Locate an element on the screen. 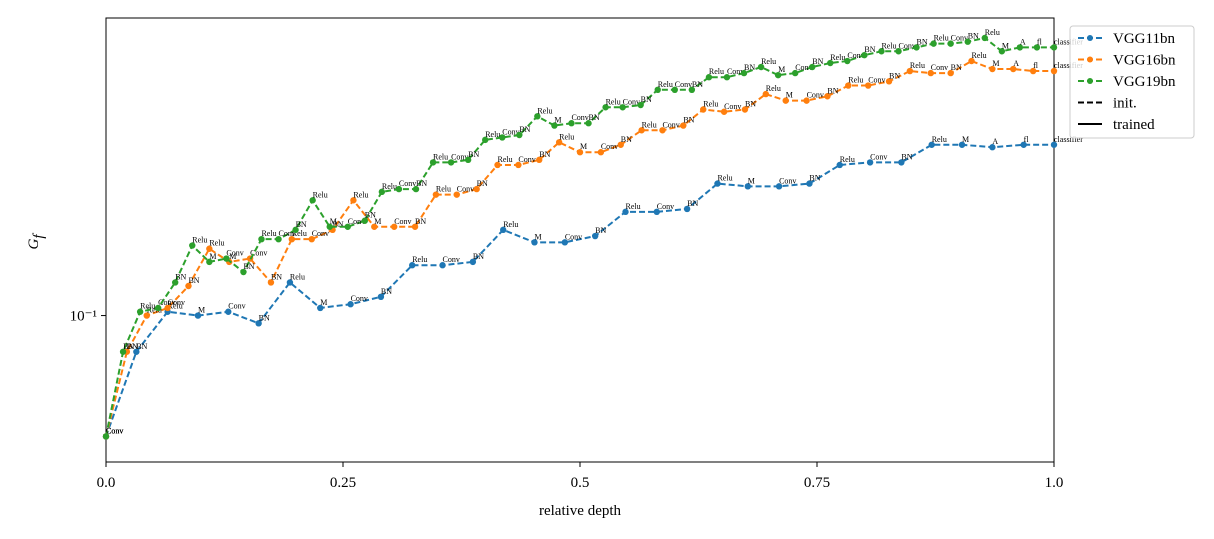  legend-marker is located at coordinates (1090, 38).